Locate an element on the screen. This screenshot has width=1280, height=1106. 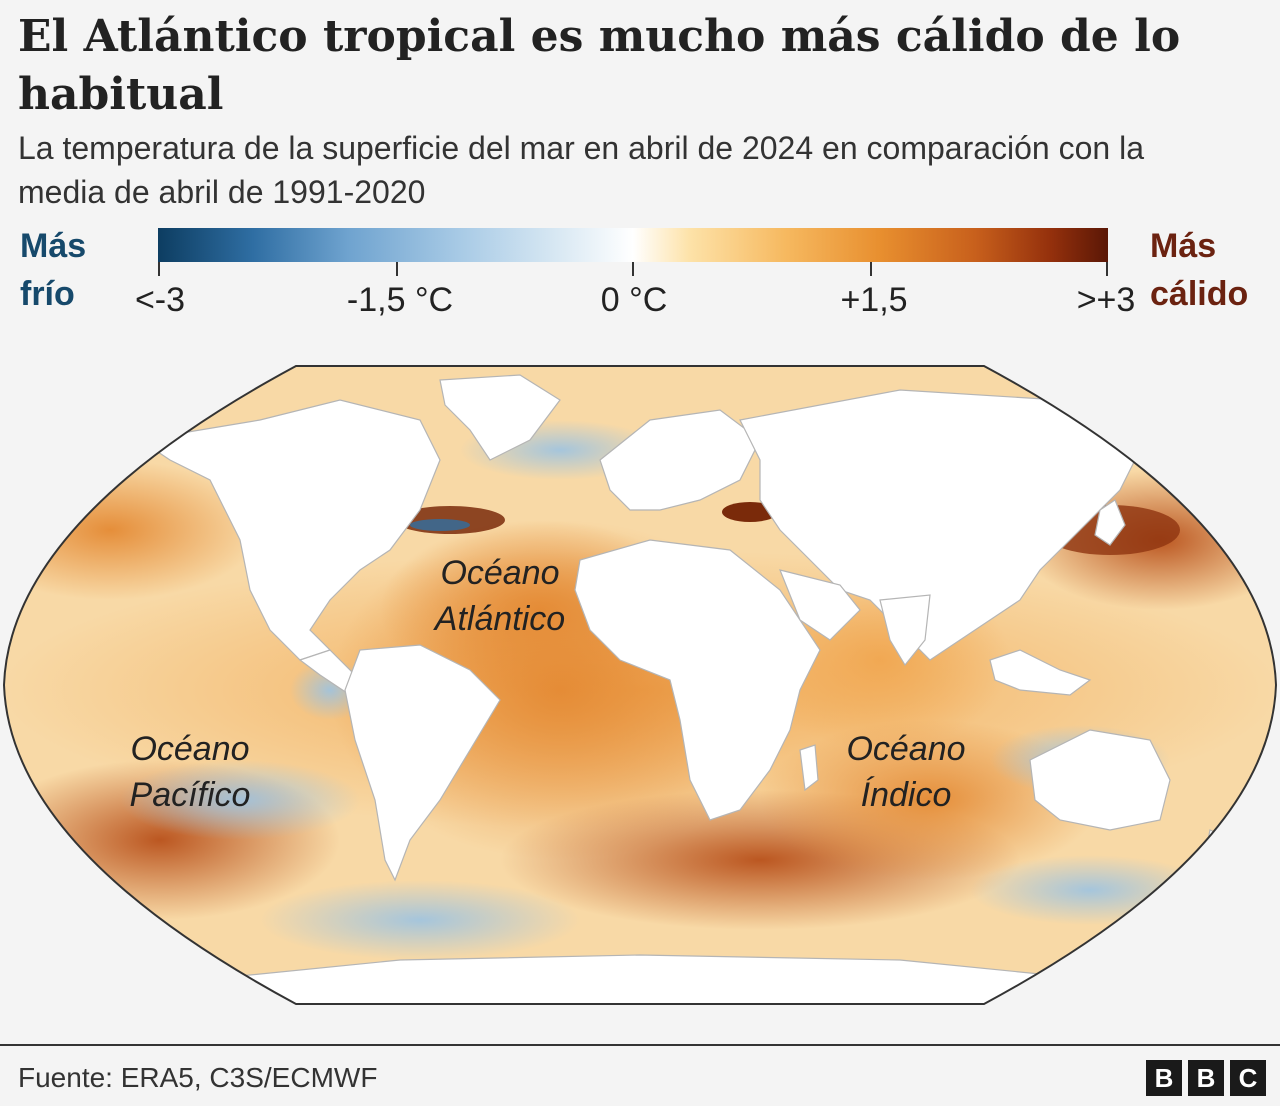
label-pacific: Océano Pacífico is located at coordinates (190, 772).